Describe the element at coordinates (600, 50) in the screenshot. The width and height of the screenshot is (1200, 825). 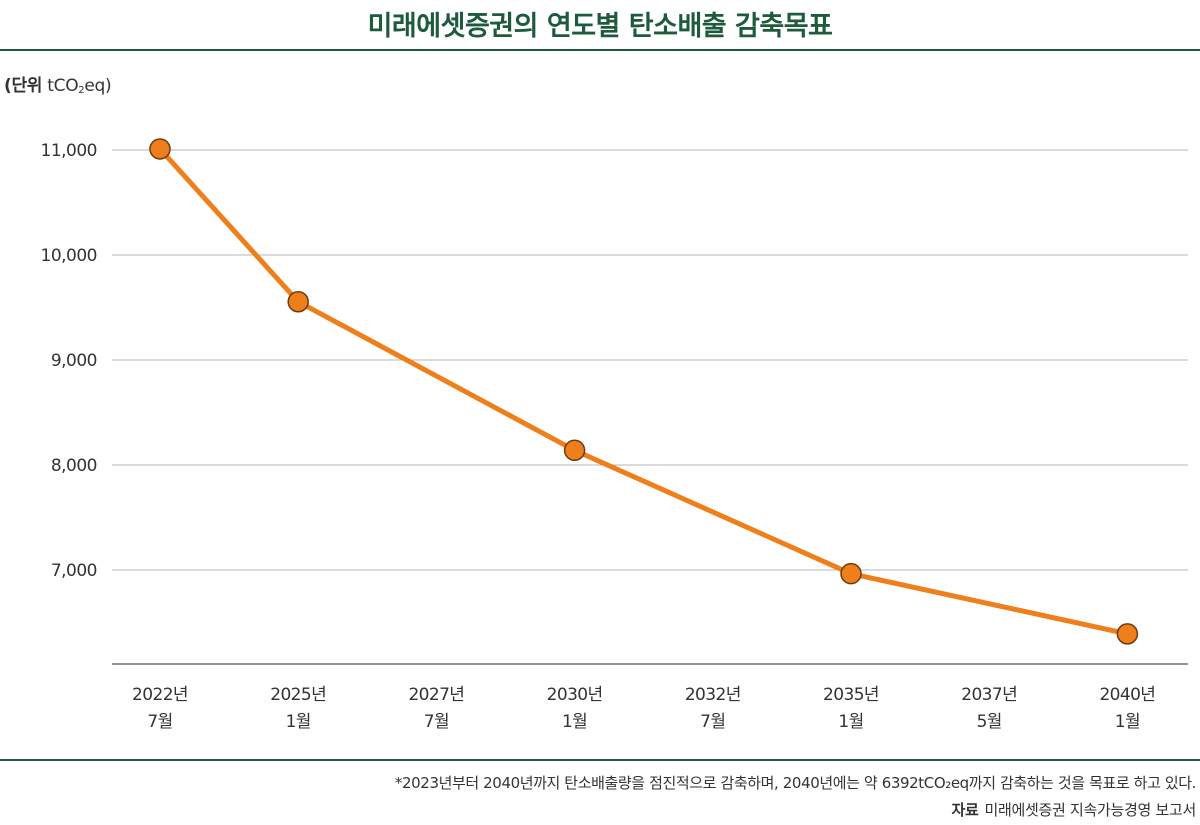
I see `top-rule` at that location.